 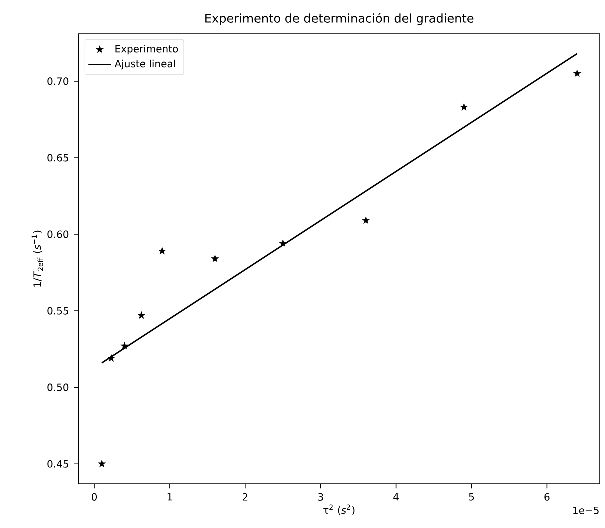 What do you see at coordinates (170, 497) in the screenshot?
I see `x-tick-label: 1` at bounding box center [170, 497].